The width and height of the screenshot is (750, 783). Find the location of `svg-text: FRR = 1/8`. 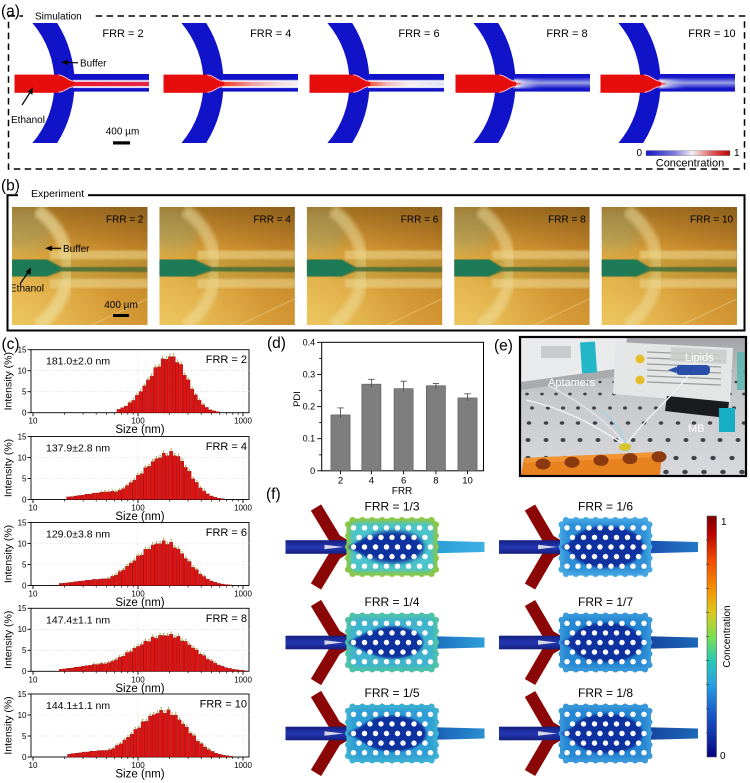

svg-text: FRR = 1/8 is located at coordinates (605, 693).